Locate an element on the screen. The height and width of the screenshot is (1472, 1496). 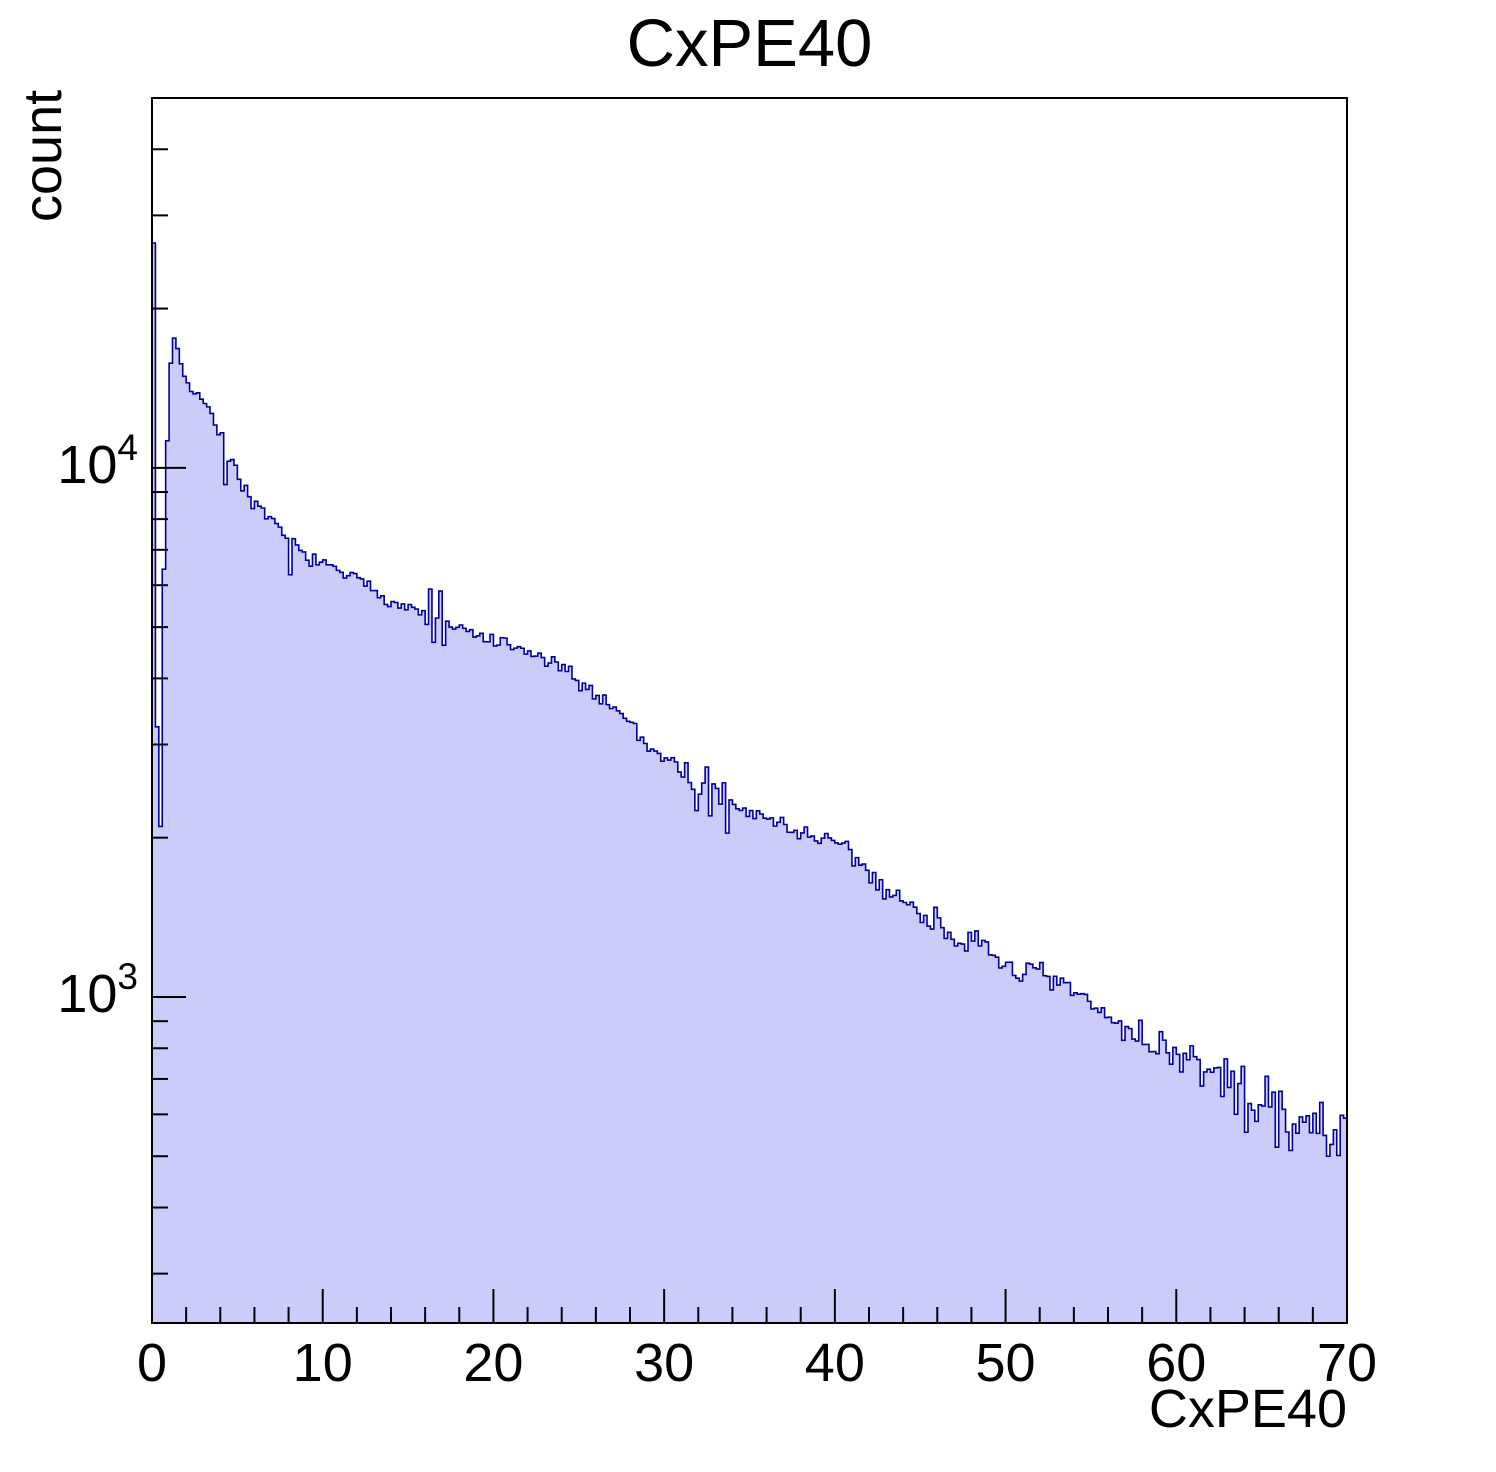
chart-title: CxPE40 is located at coordinates (749, 43).